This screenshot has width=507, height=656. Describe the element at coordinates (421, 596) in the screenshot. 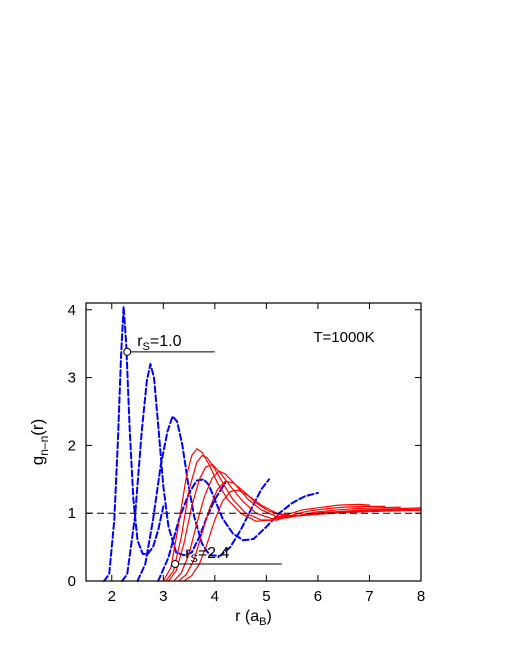

I see `x-tick-label: 8` at that location.